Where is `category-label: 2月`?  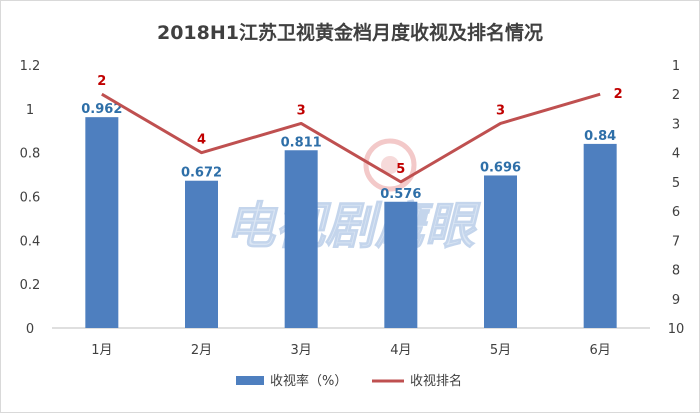 category-label: 2月 is located at coordinates (201, 350).